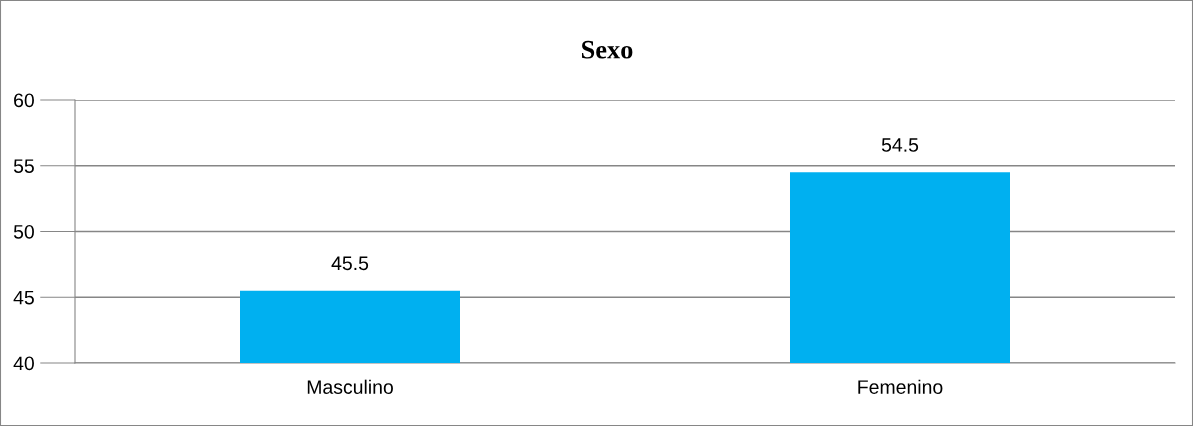 The width and height of the screenshot is (1193, 426). I want to click on y-tick-label: 60, so click(24, 100).